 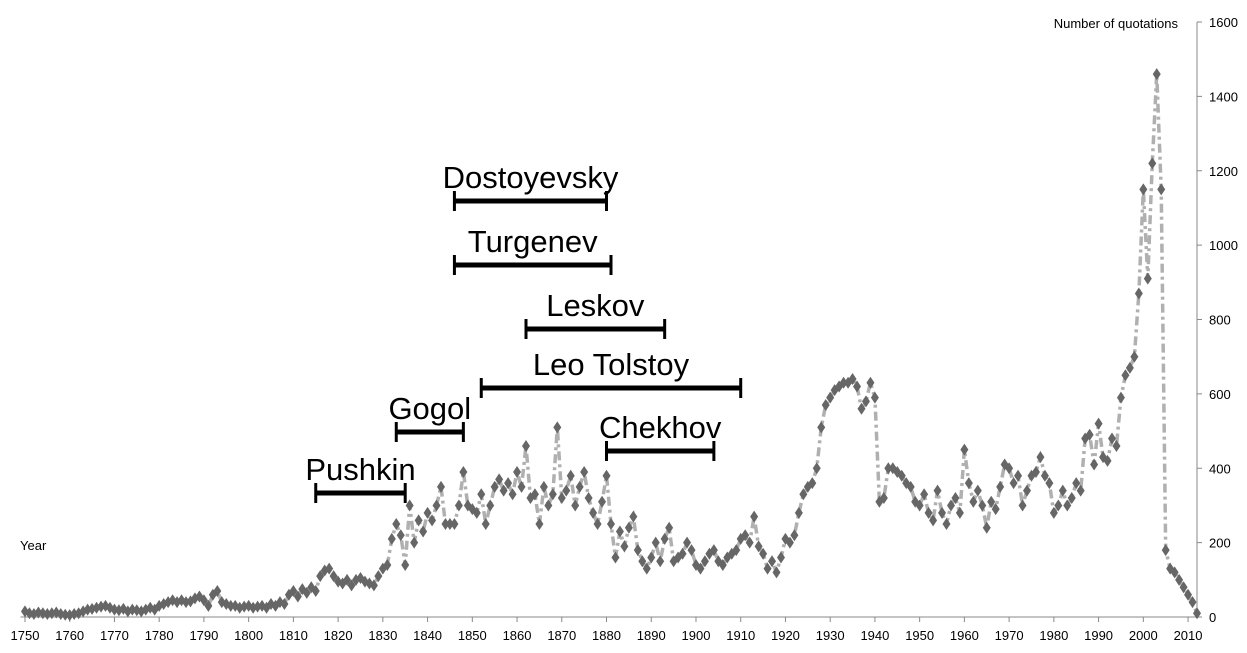 I want to click on x-tick-label: 1870, so click(x=561, y=635).